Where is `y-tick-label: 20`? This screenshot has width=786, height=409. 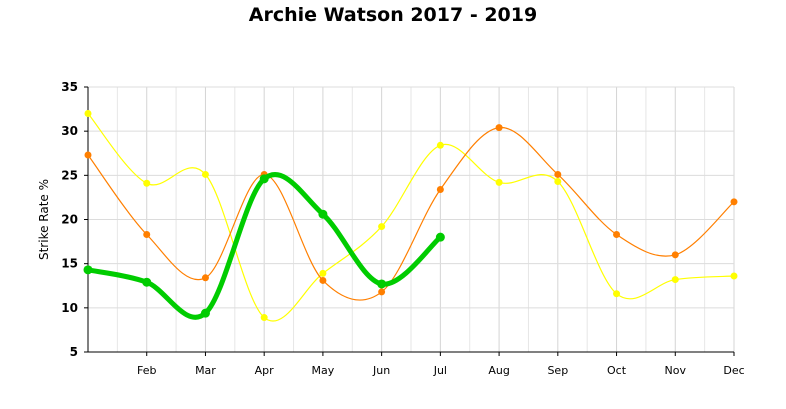 y-tick-label: 20 is located at coordinates (69, 220).